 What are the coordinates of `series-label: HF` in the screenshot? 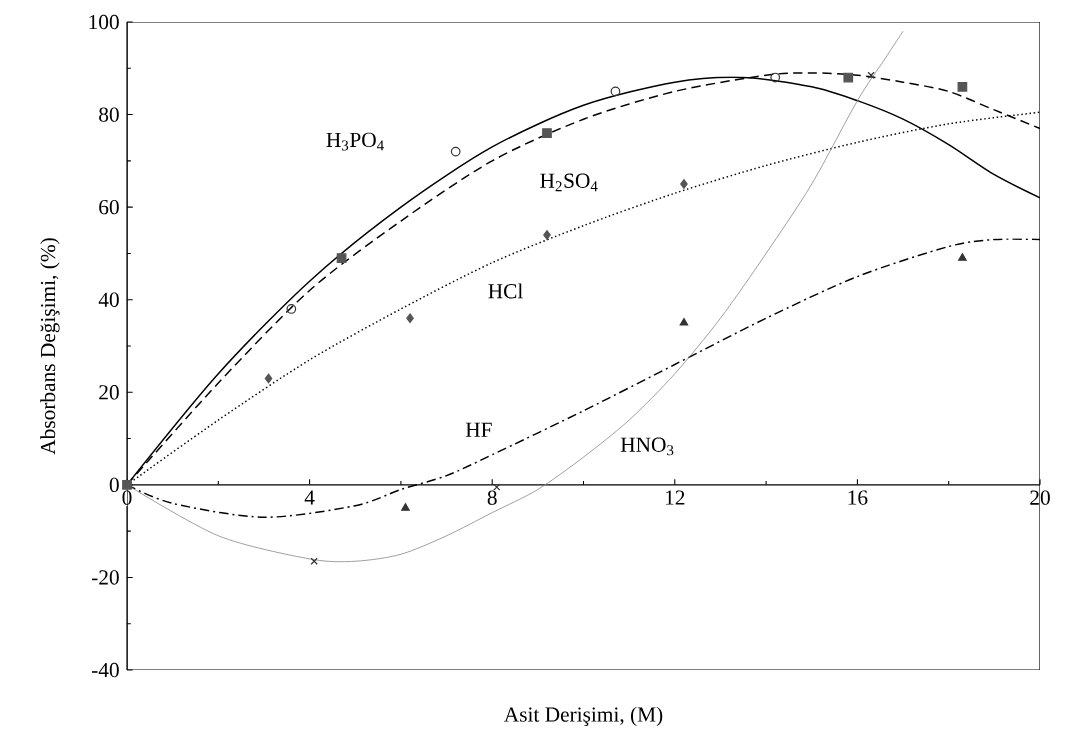 It's located at (478, 429).